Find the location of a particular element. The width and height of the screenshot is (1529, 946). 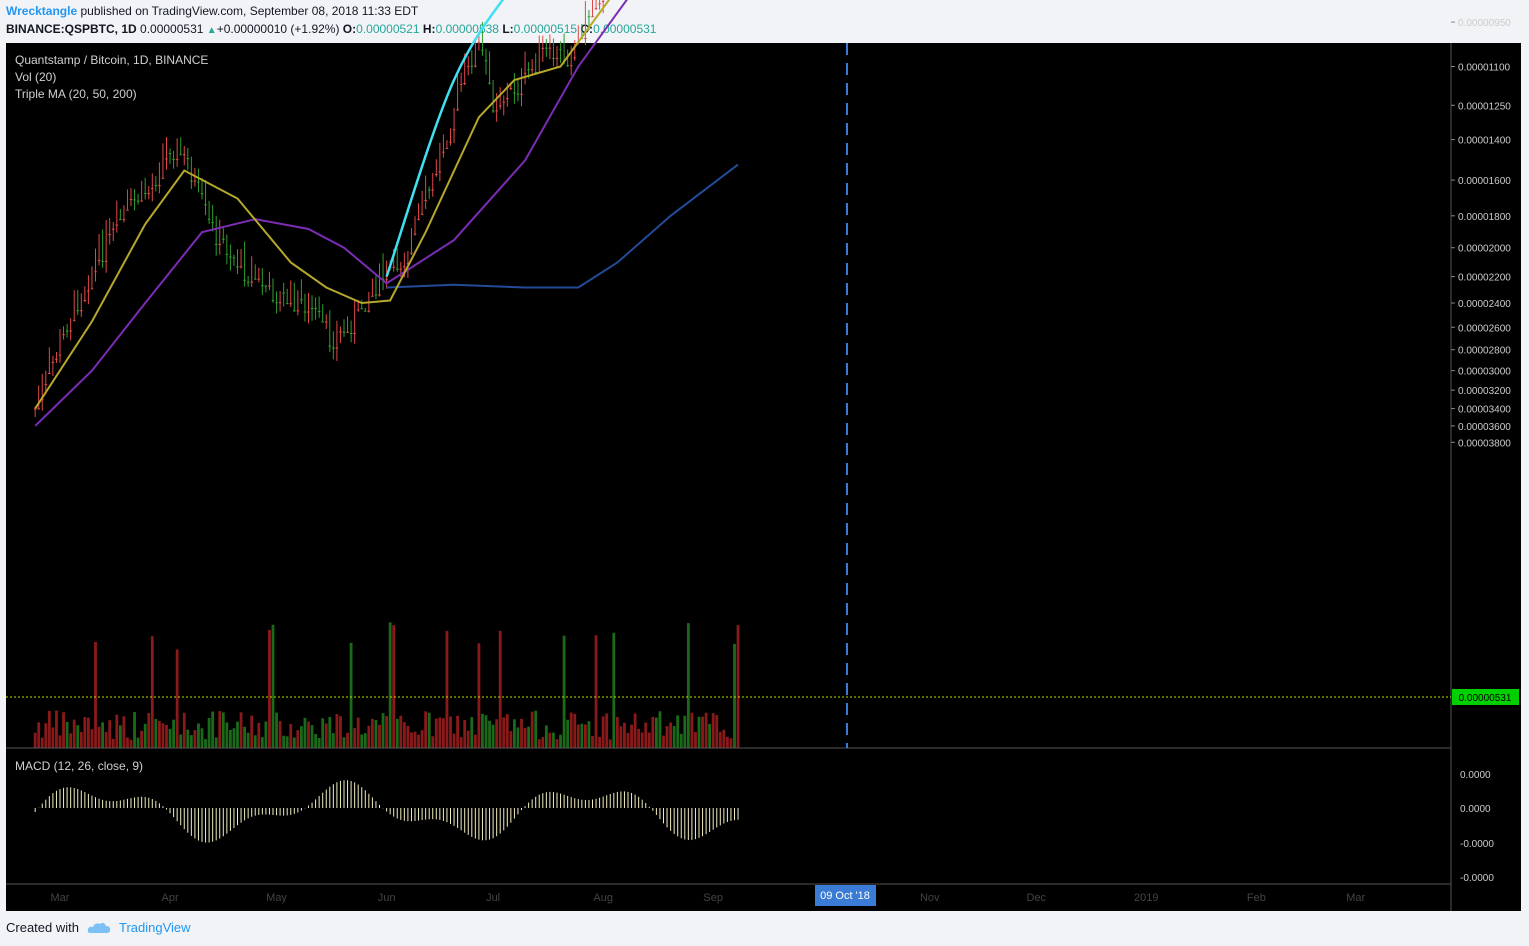

legend-macd: MACD (12, 26, close, 9) is located at coordinates (79, 766).